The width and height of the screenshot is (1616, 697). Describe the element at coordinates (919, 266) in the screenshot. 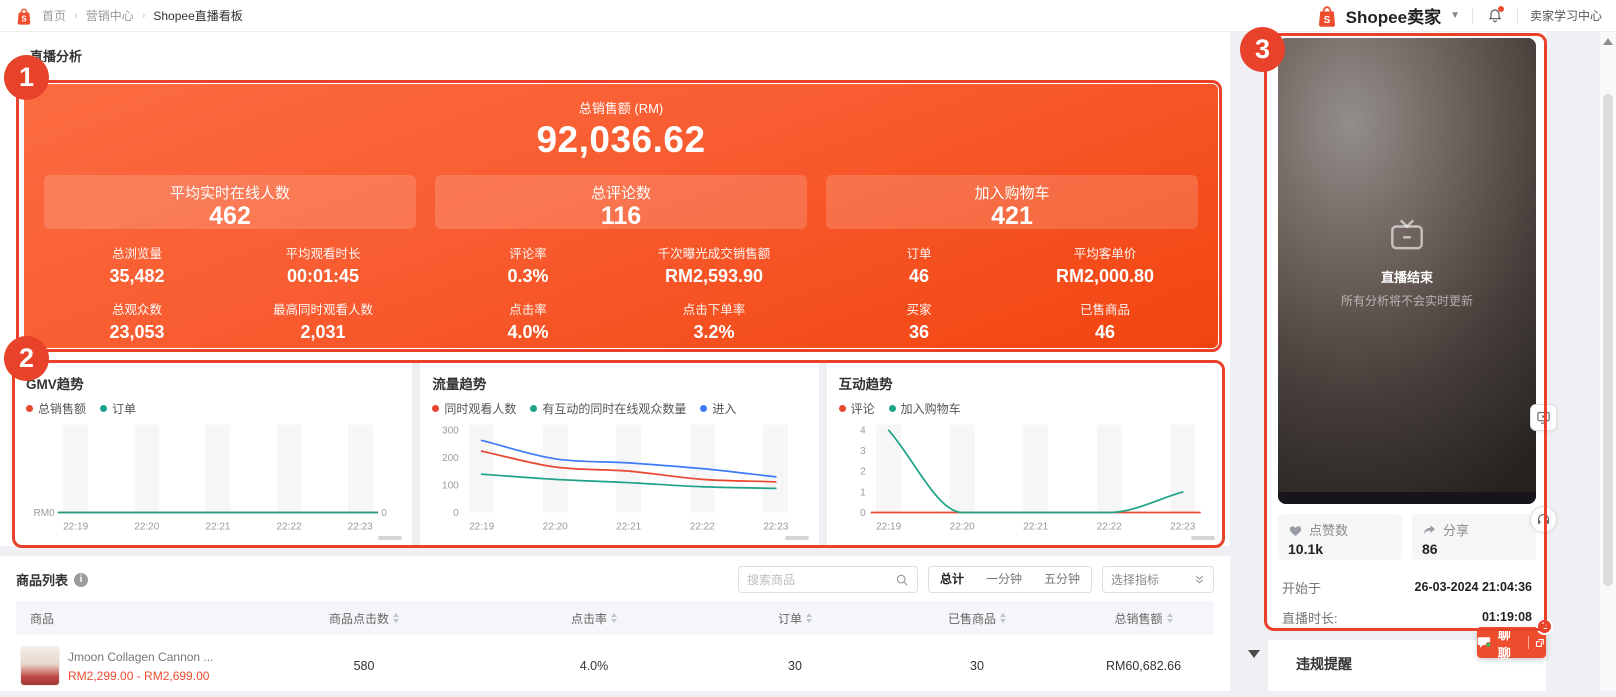

I see `stat-item: 订单 46` at that location.